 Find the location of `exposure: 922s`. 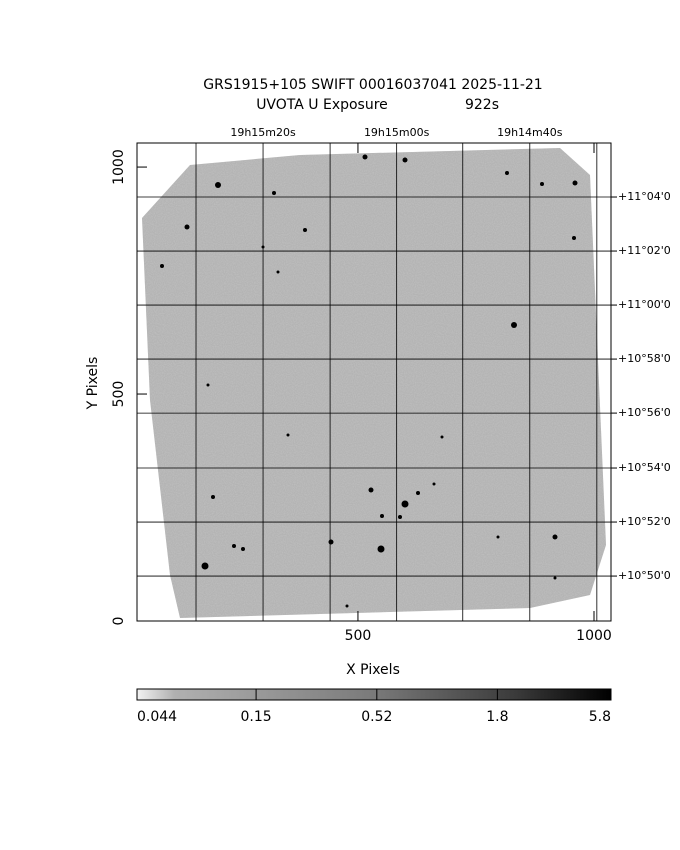

exposure: 922s is located at coordinates (482, 105).